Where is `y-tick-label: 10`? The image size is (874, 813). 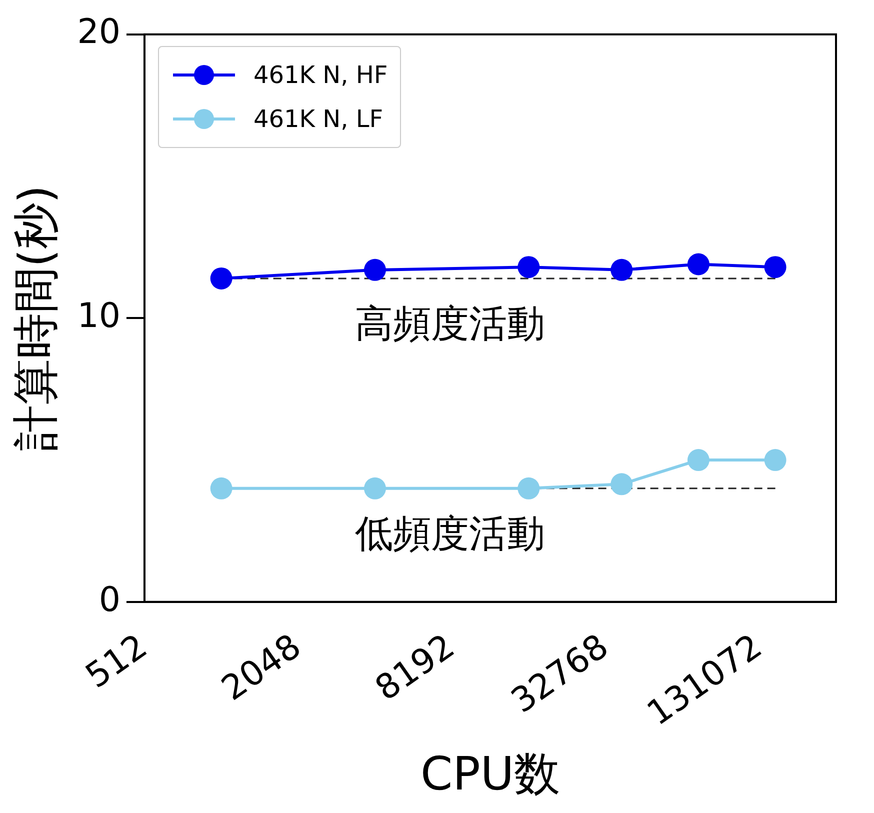 y-tick-label: 10 is located at coordinates (98, 316).